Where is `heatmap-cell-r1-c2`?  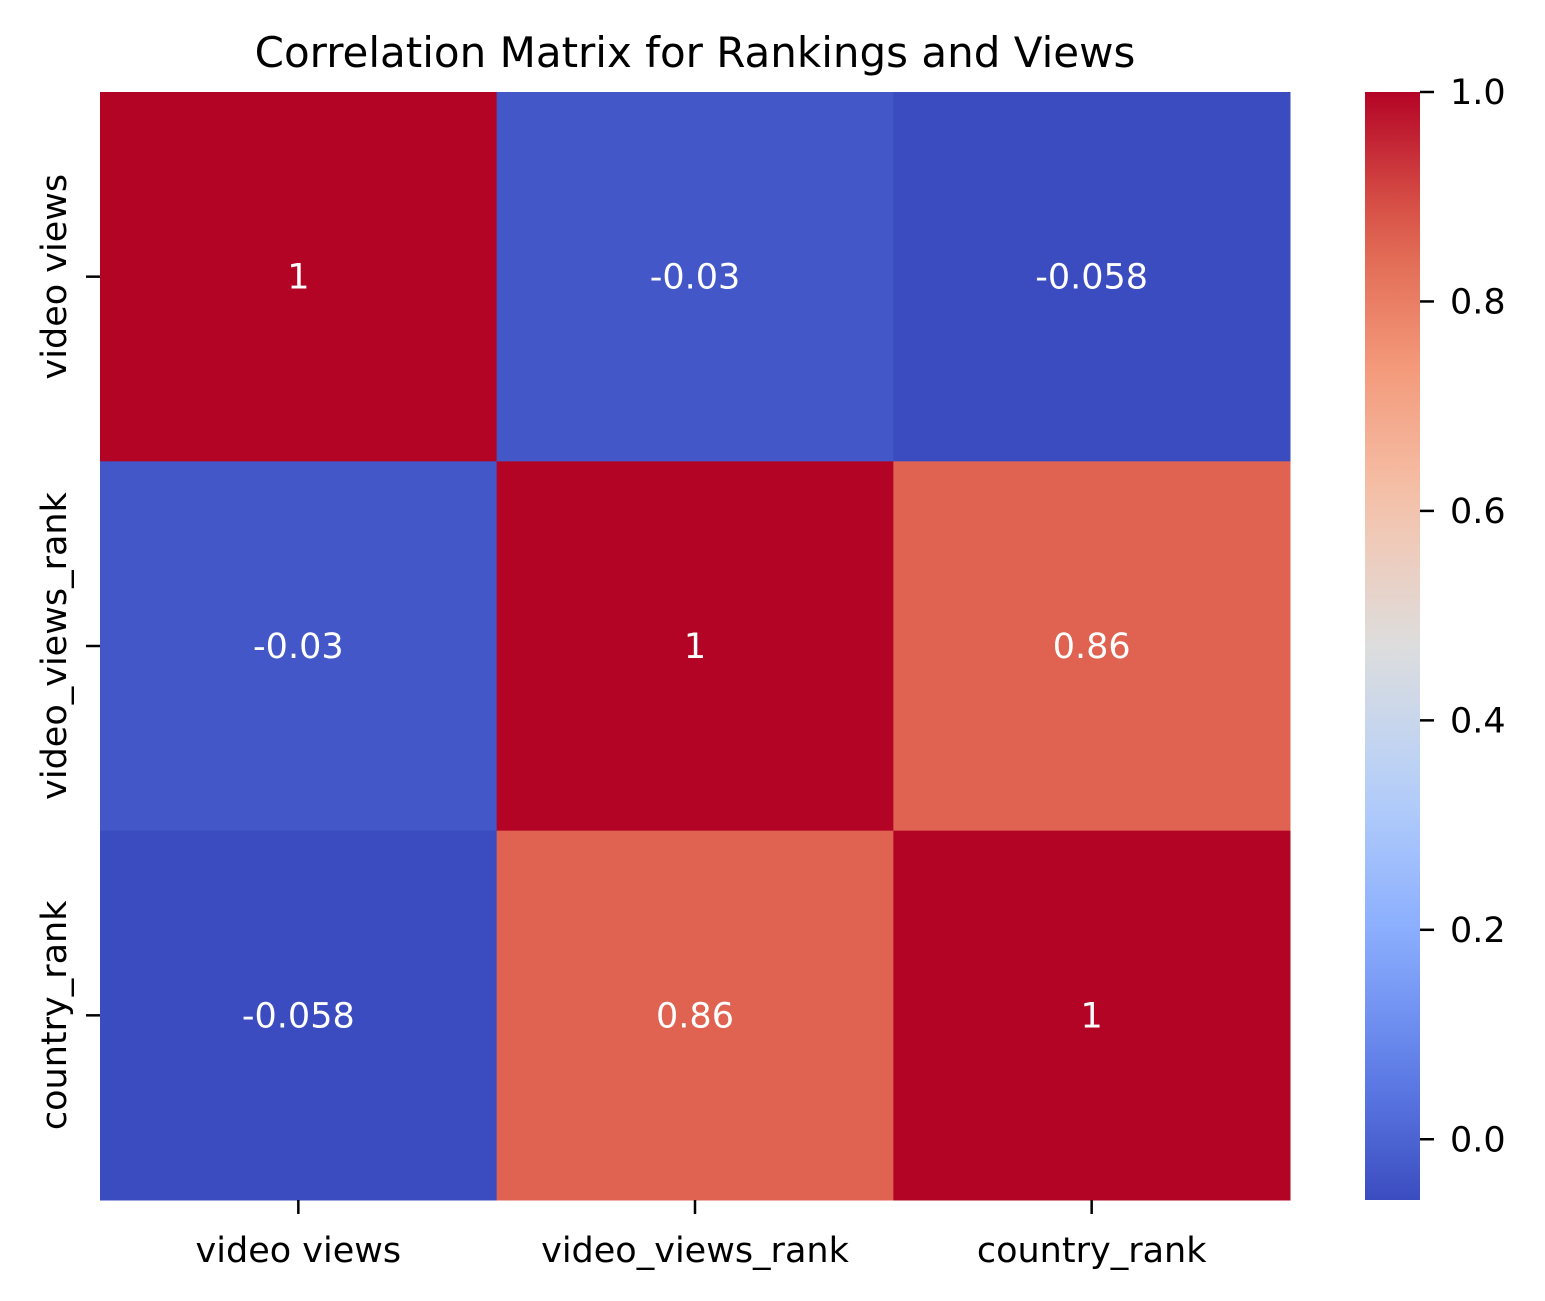
heatmap-cell-r1-c2 is located at coordinates (1092, 646).